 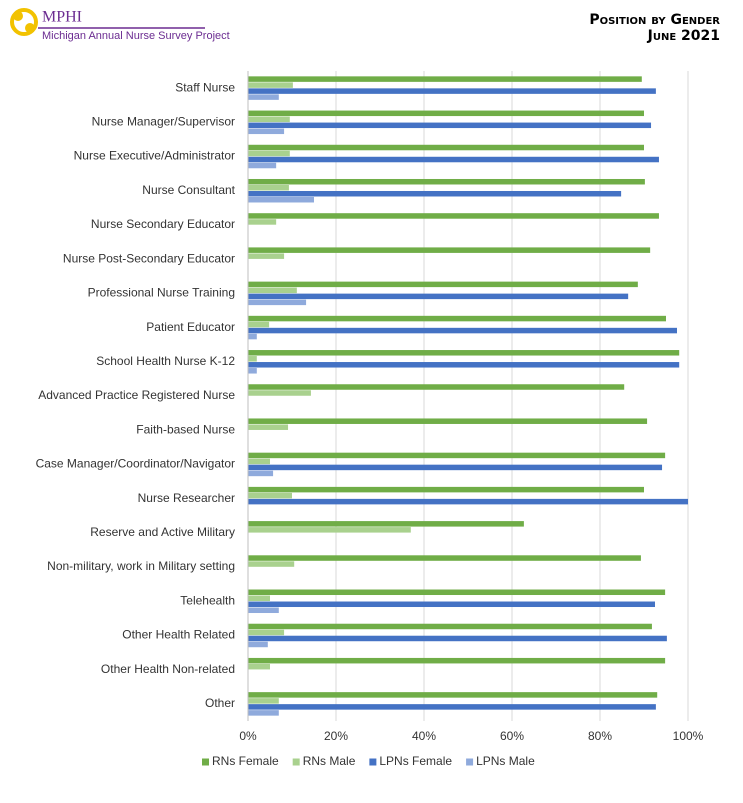 I want to click on y-tick-label: School Health Nurse K-12, so click(x=165, y=361).